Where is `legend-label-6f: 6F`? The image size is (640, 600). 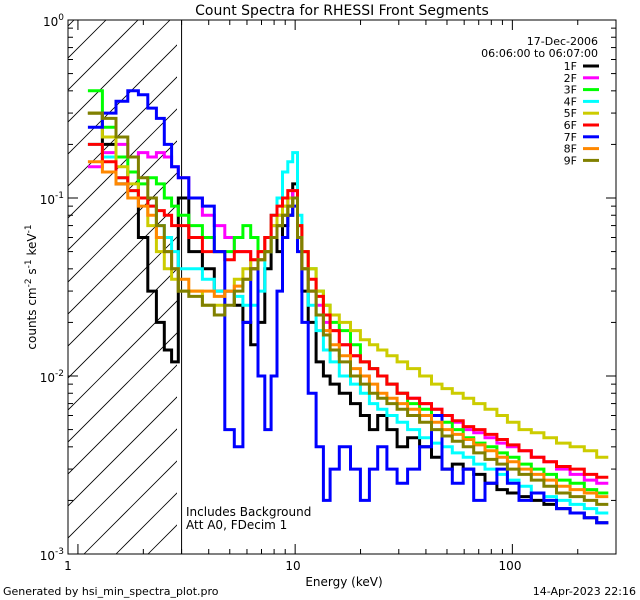 legend-label-6f: 6F is located at coordinates (570, 125).